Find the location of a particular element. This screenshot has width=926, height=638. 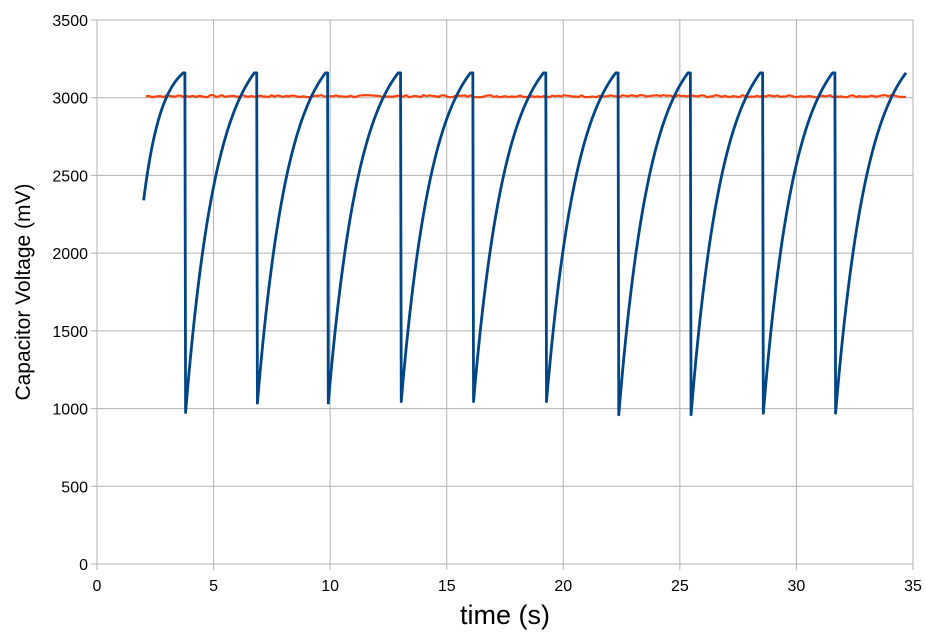

y-tick-label: 3000 is located at coordinates (70, 99).